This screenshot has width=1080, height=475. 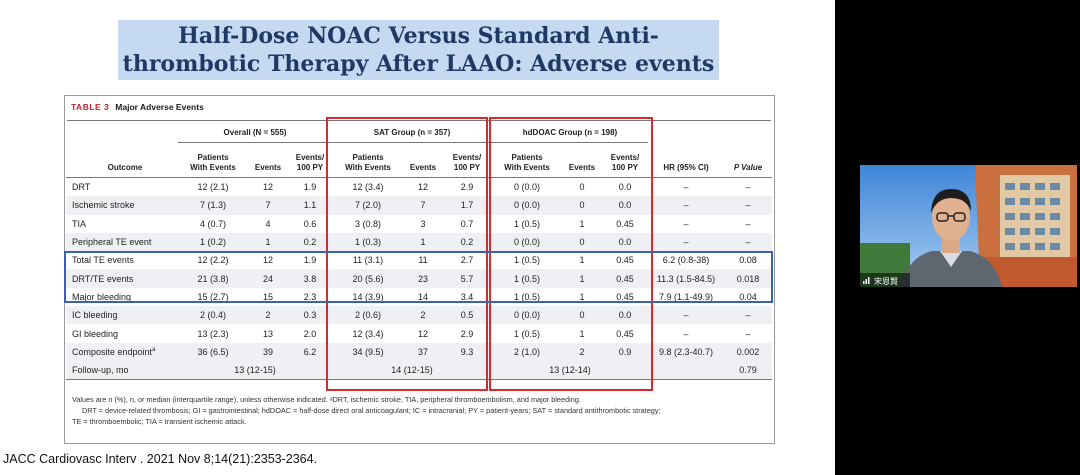 I want to click on followup-p: 0.79, so click(x=748, y=370).